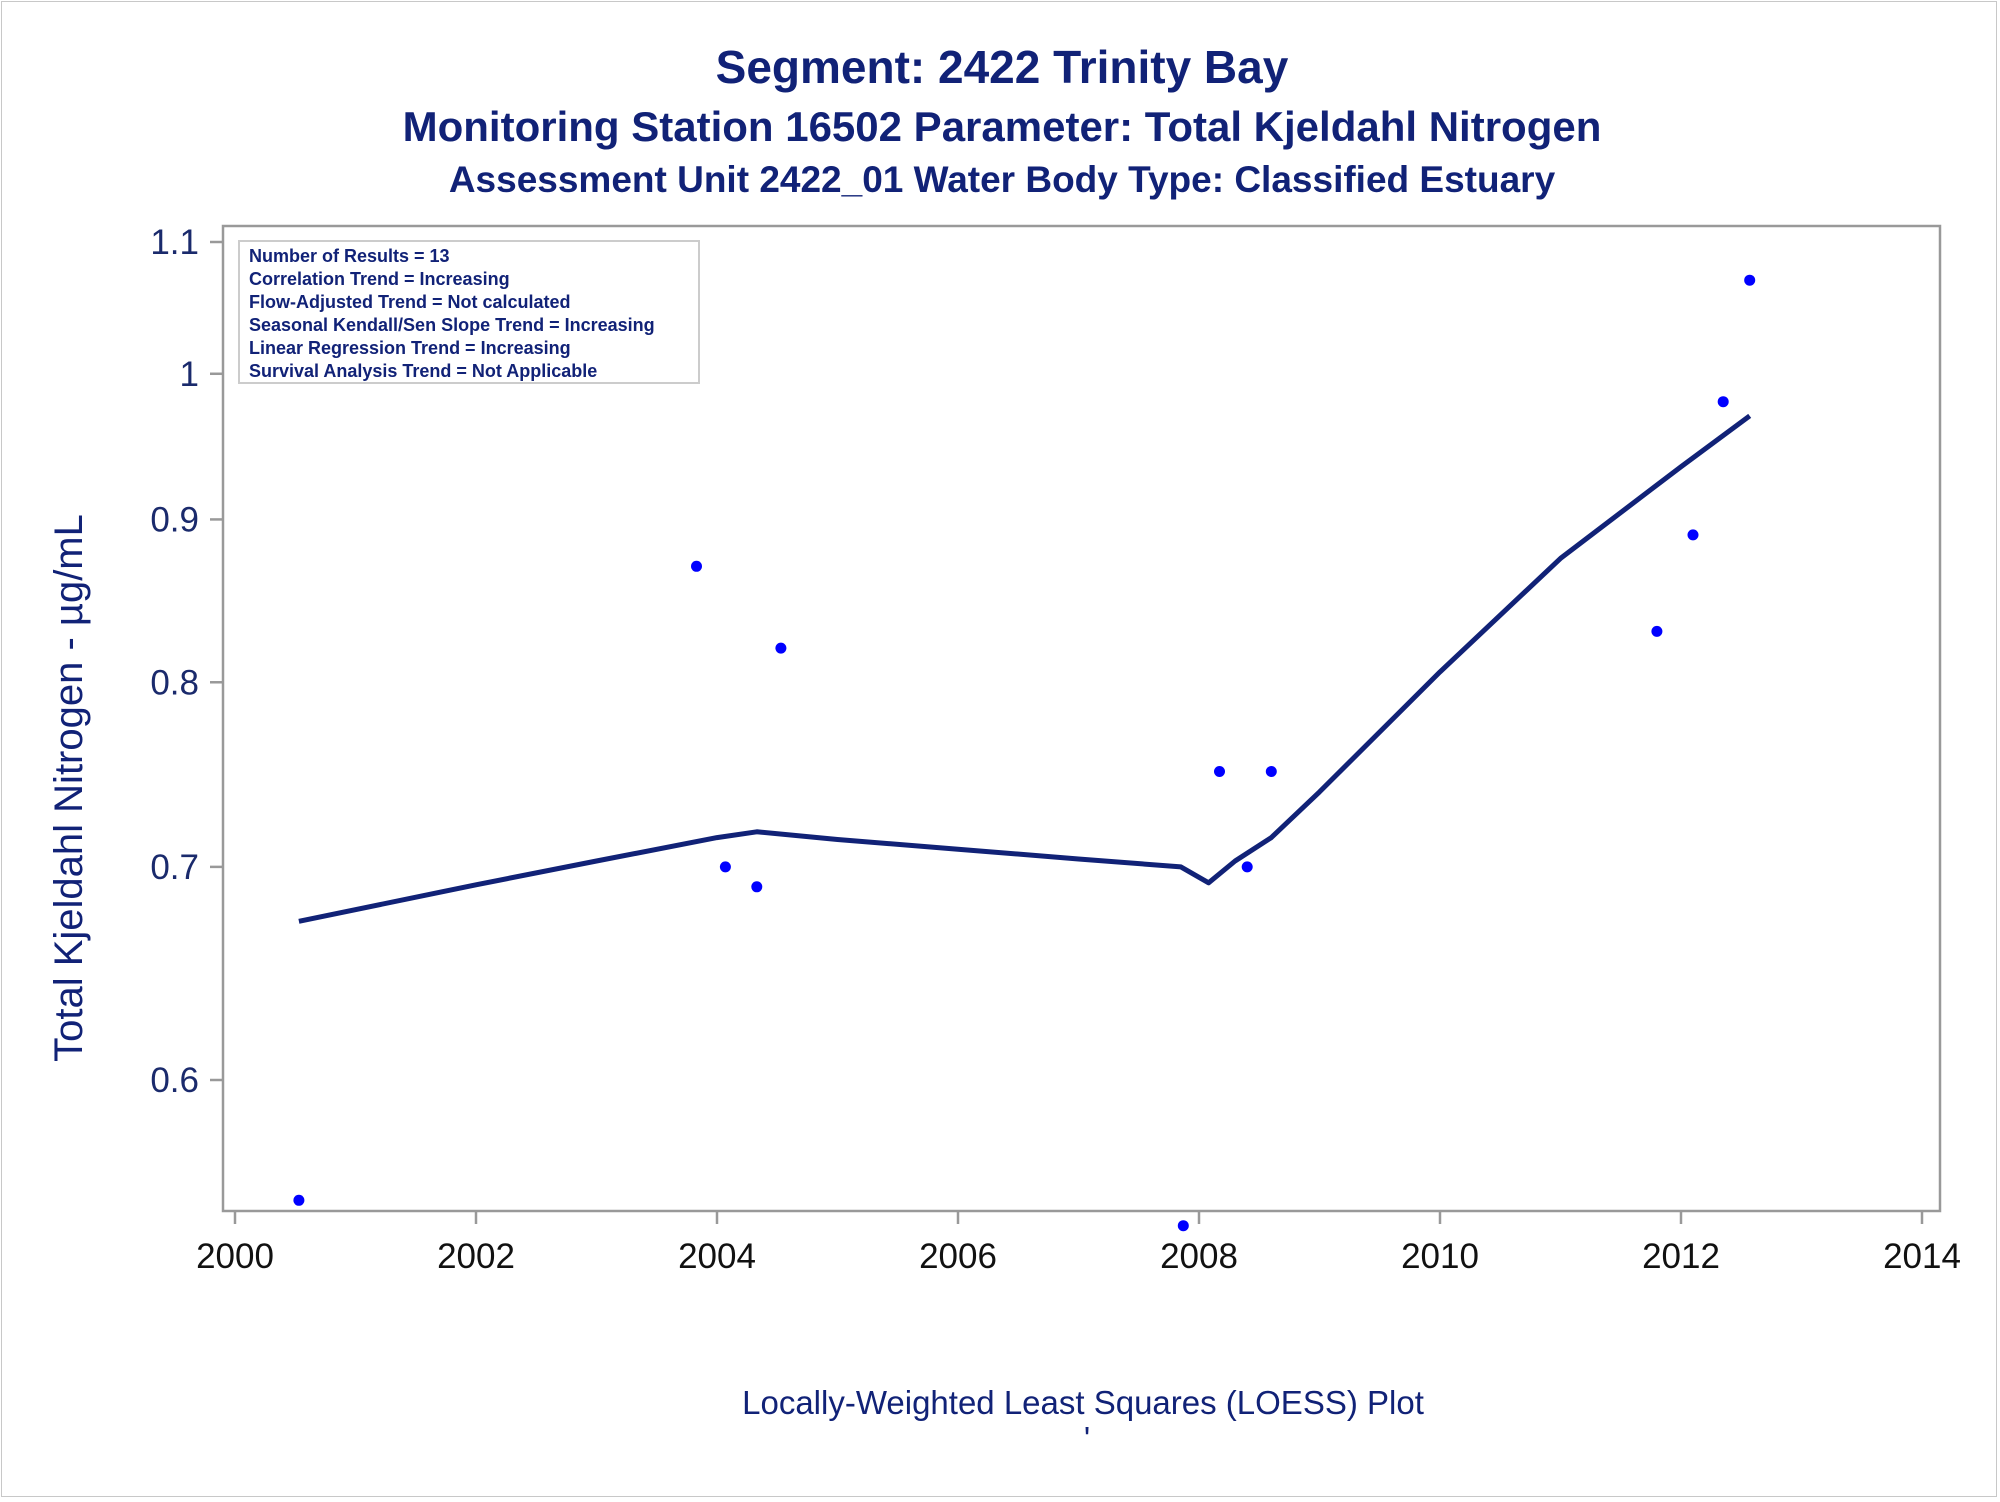 The height and width of the screenshot is (1502, 2000). What do you see at coordinates (1078, 1243) in the screenshot?
I see `x-axis: 2000 2002 2004 2006 2008 2010 2012 2014` at bounding box center [1078, 1243].